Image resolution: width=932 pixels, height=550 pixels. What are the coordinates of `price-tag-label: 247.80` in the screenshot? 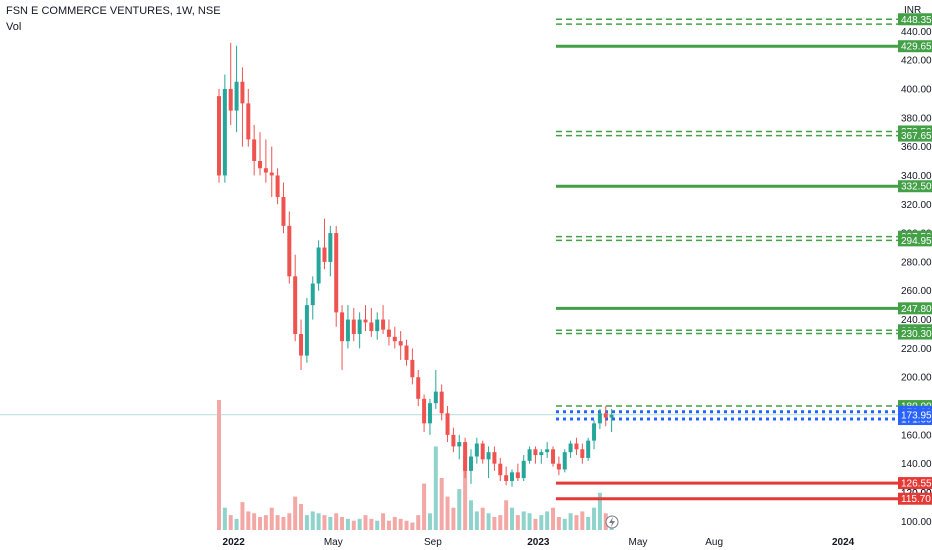 It's located at (916, 309).